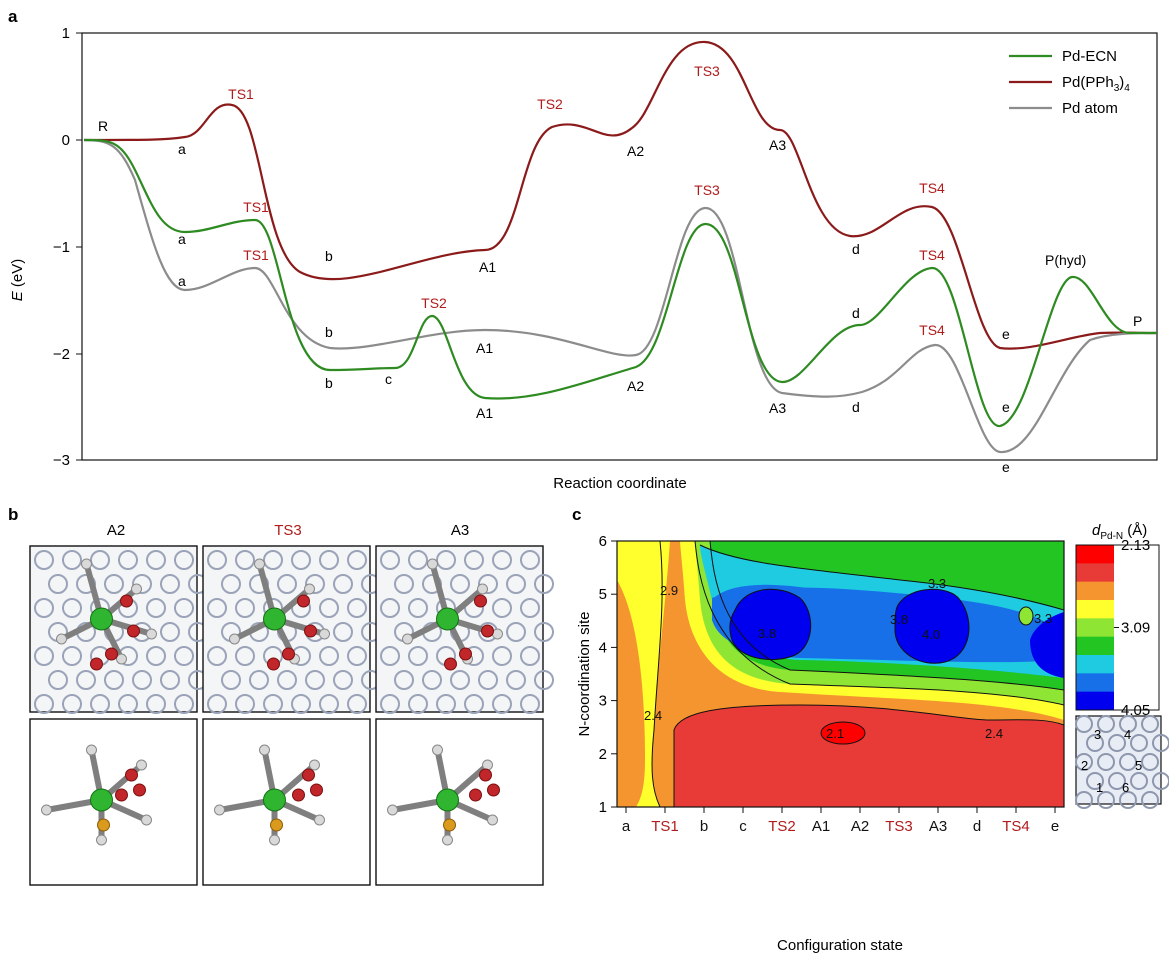 This screenshot has height=956, width=1169. Describe the element at coordinates (603, 754) in the screenshot. I see `c-ytick-label: 2` at that location.